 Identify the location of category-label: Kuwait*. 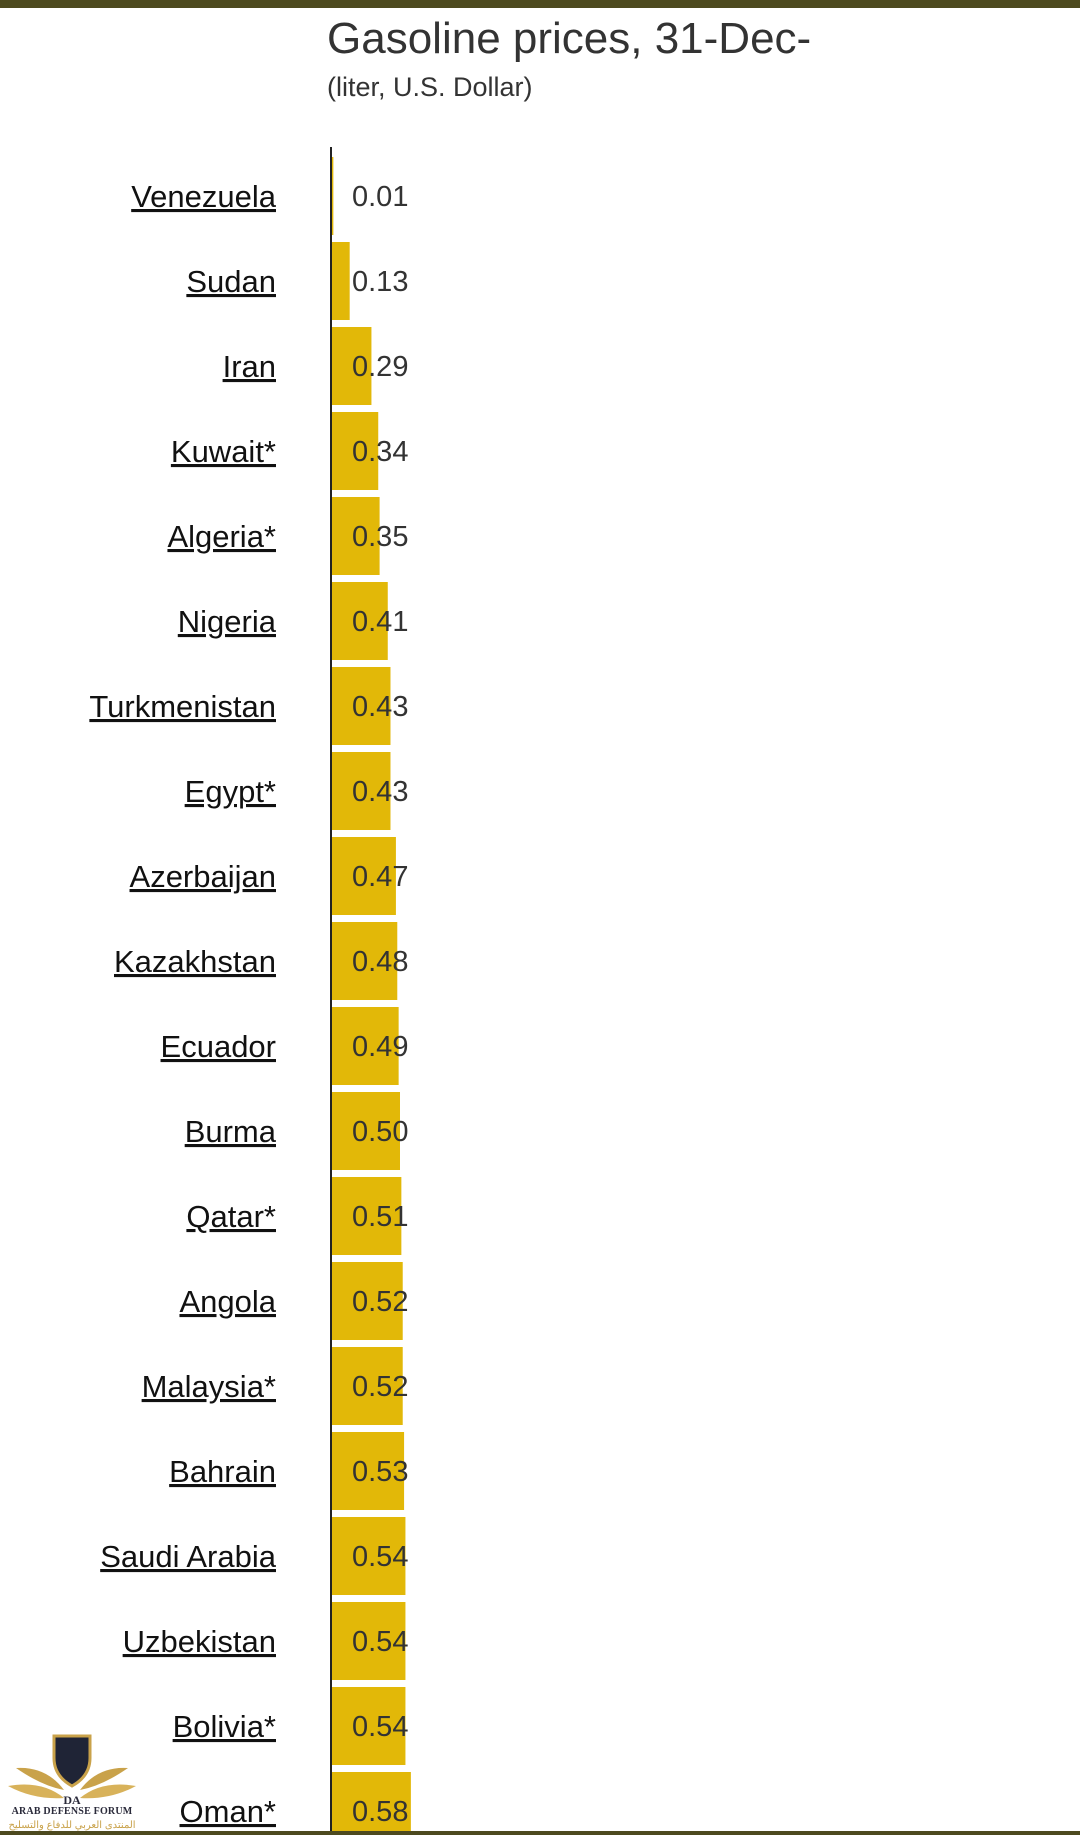
(223, 451).